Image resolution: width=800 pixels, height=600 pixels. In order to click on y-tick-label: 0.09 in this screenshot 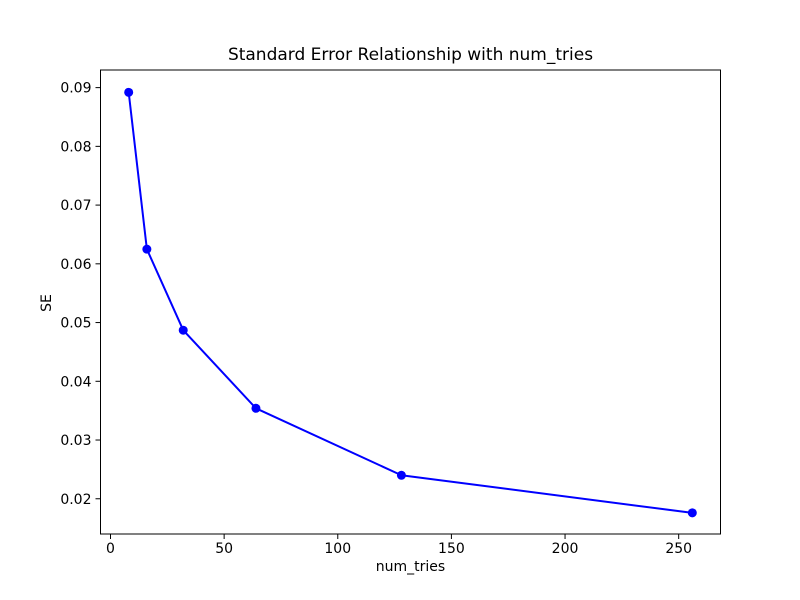, I will do `click(75, 89)`.